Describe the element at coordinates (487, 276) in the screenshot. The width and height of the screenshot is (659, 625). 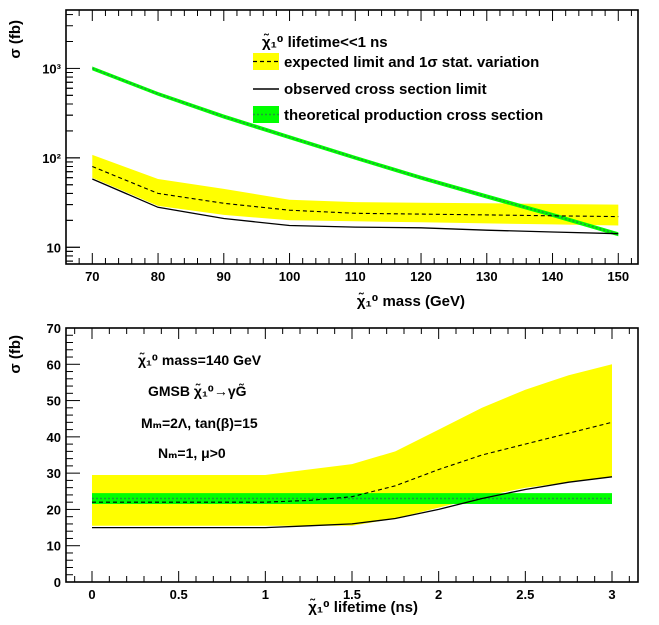
I see `x-tick-label: 130` at that location.